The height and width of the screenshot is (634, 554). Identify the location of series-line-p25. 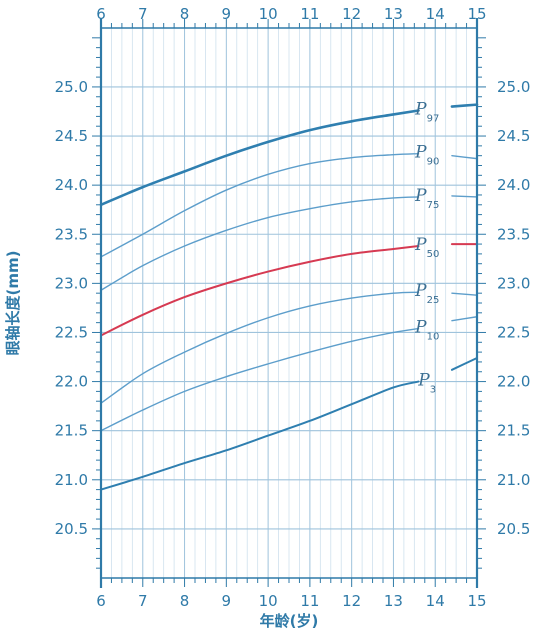
(260, 347).